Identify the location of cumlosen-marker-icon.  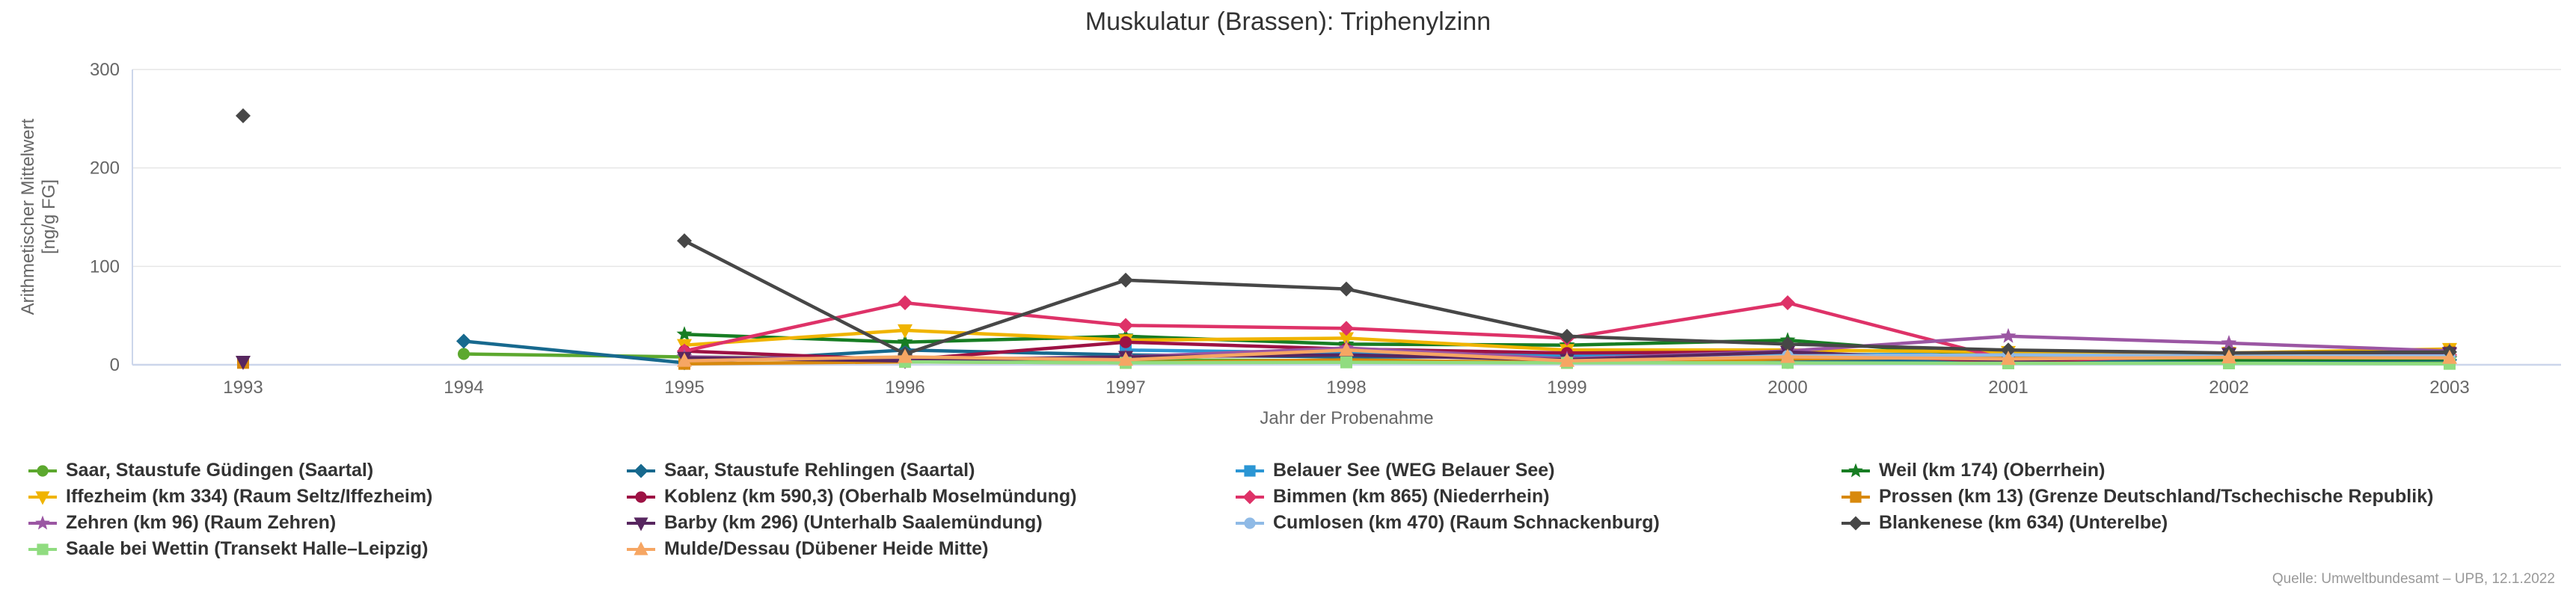
(1250, 523).